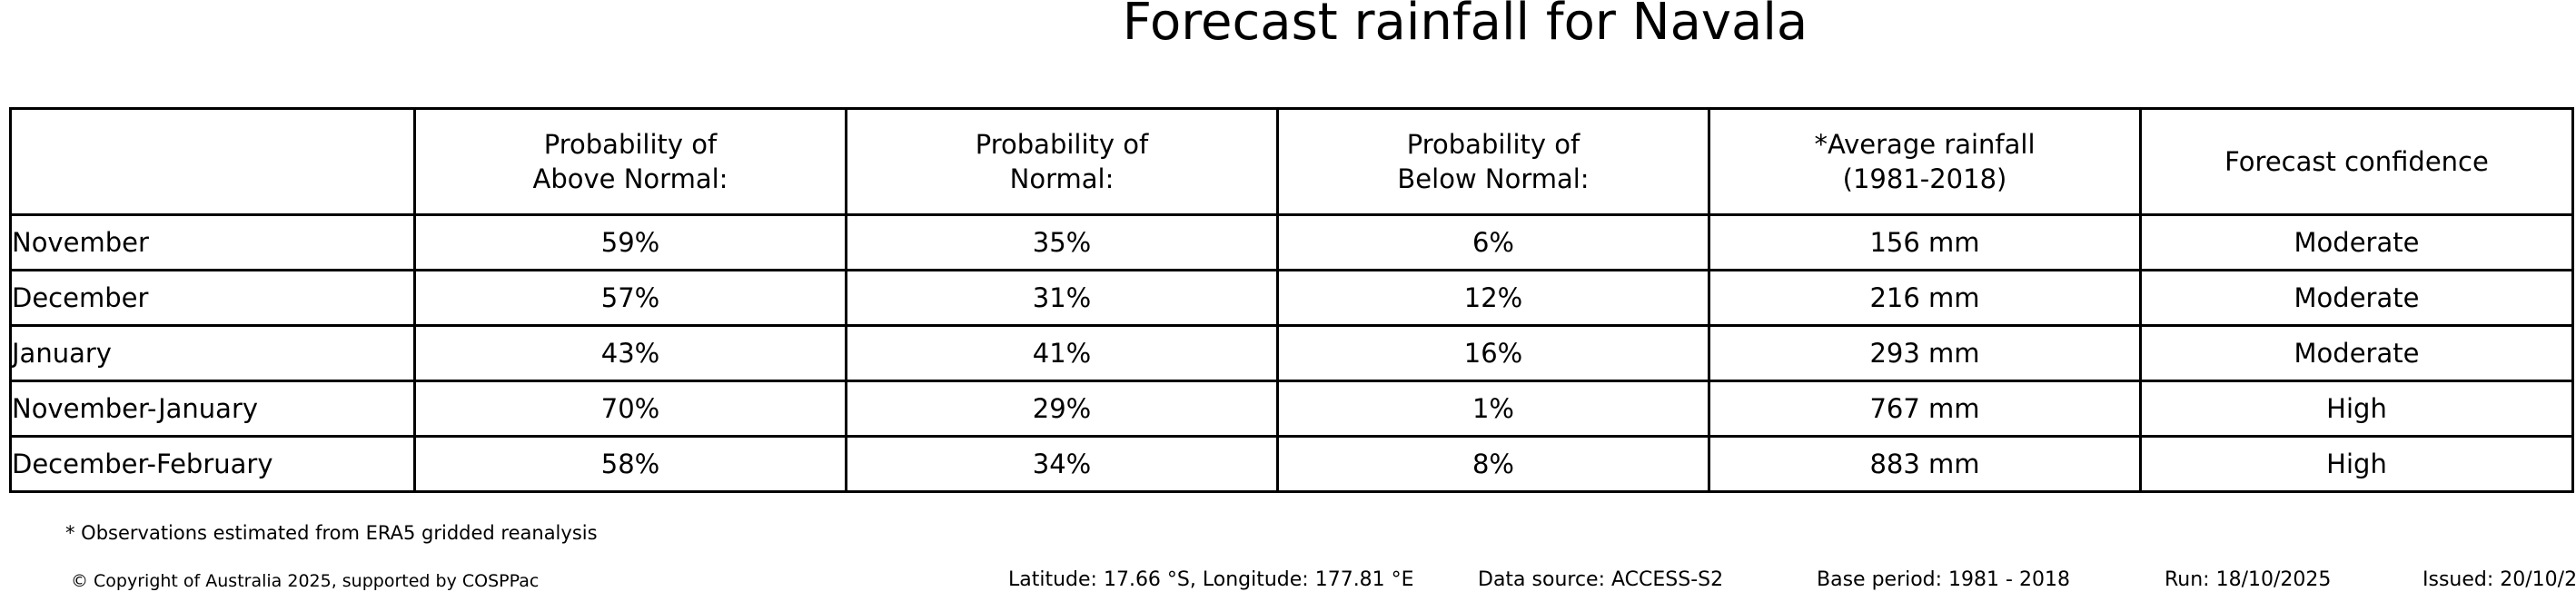 This screenshot has height=592, width=2576. I want to click on column-header-line: Normal:, so click(1062, 178).